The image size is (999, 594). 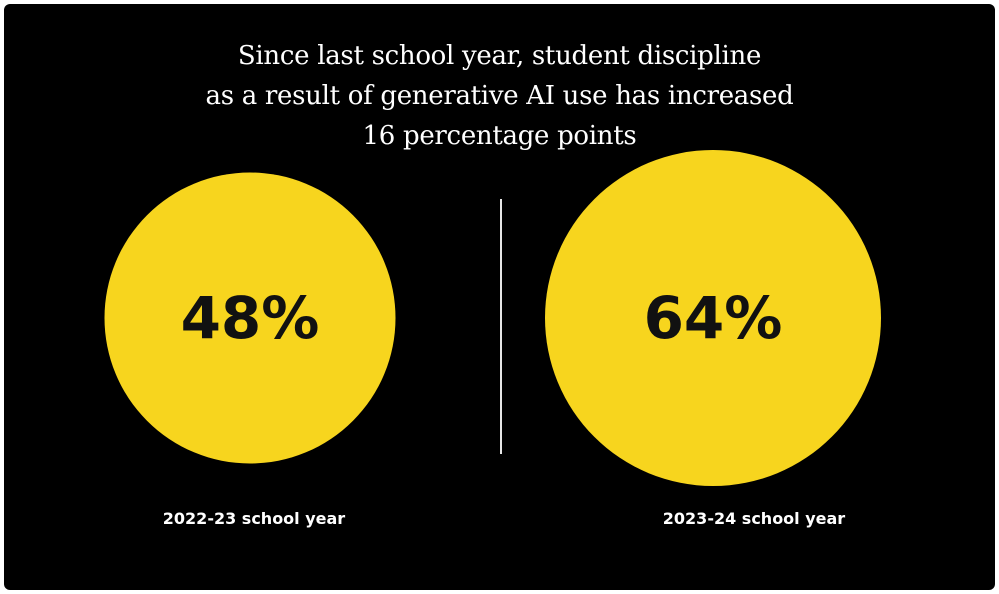 I want to click on value-label-0: 48%, so click(x=250, y=318).